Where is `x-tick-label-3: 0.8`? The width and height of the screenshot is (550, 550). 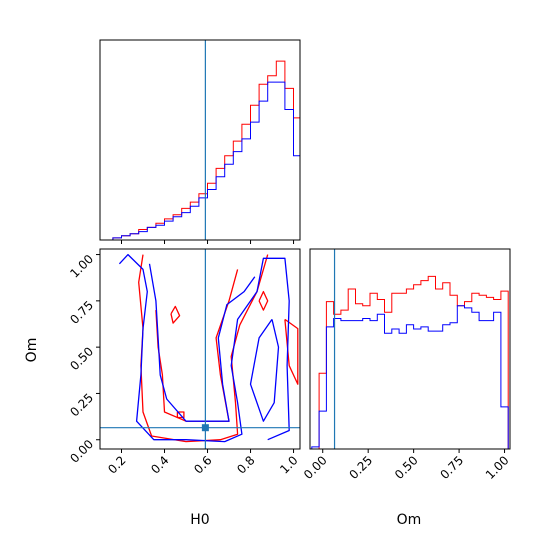 x-tick-label-3: 0.8 is located at coordinates (245, 464).